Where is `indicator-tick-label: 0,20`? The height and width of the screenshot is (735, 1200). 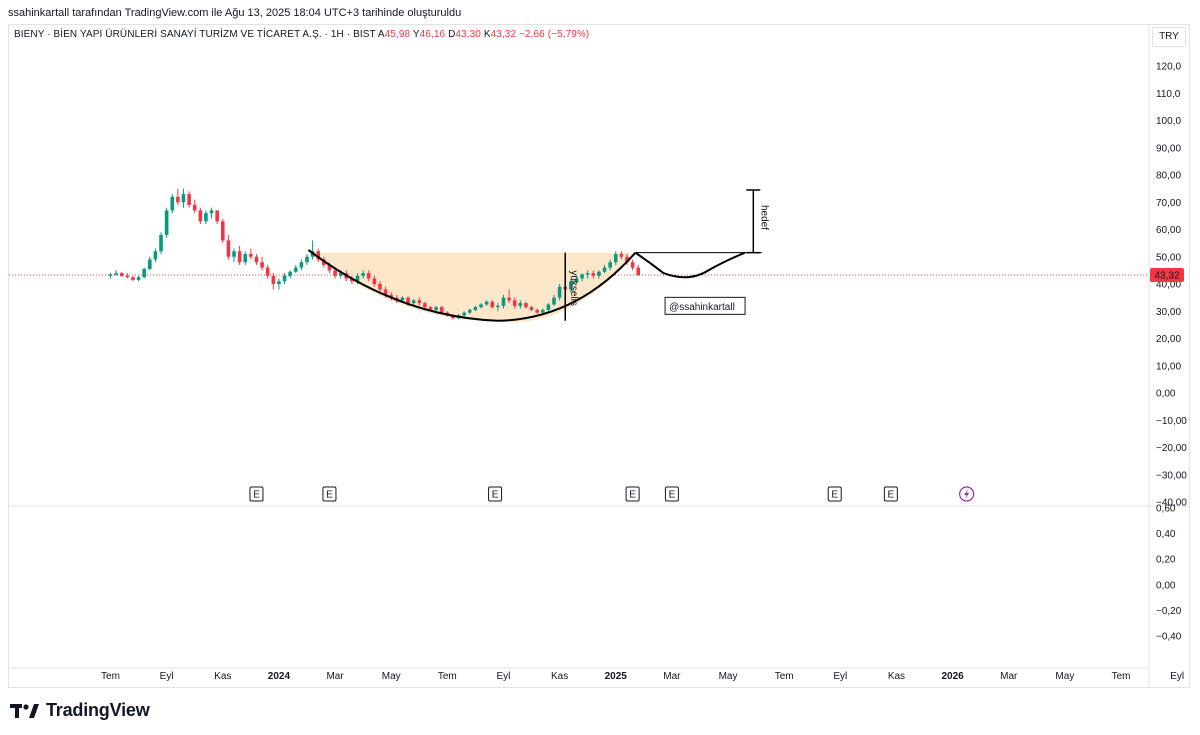 indicator-tick-label: 0,20 is located at coordinates (1166, 560).